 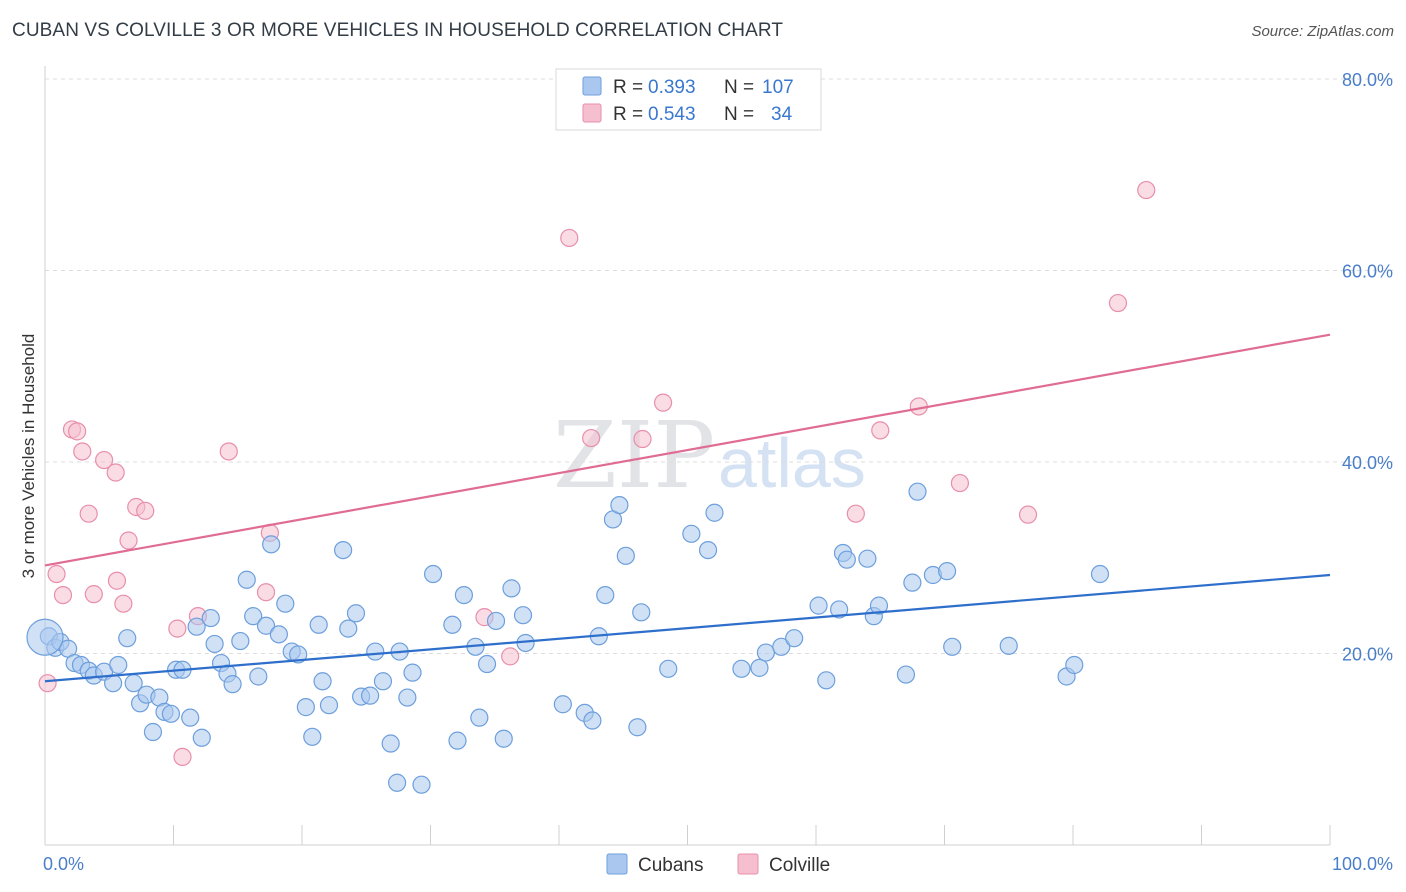 What do you see at coordinates (688, 99) in the screenshot?
I see `top-legend: R = 0.393 N = 107 R = 0.543 N = 34` at bounding box center [688, 99].